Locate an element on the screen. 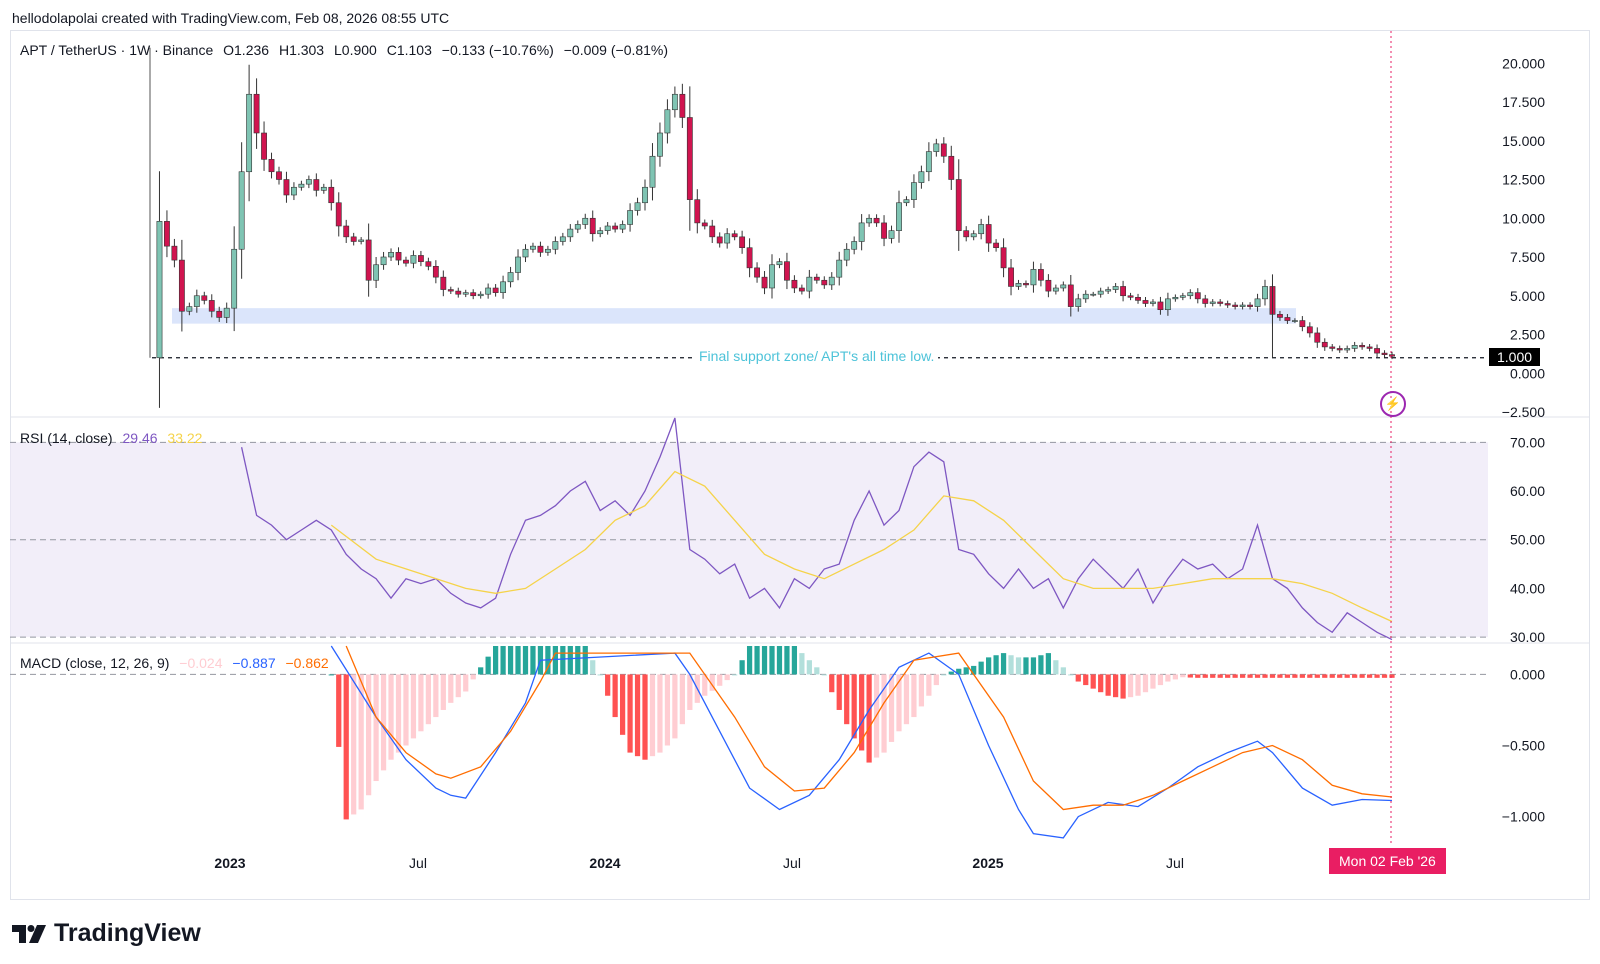 Image resolution: width=1600 pixels, height=964 pixels. price-line-badge: 1.000 is located at coordinates (1515, 357).